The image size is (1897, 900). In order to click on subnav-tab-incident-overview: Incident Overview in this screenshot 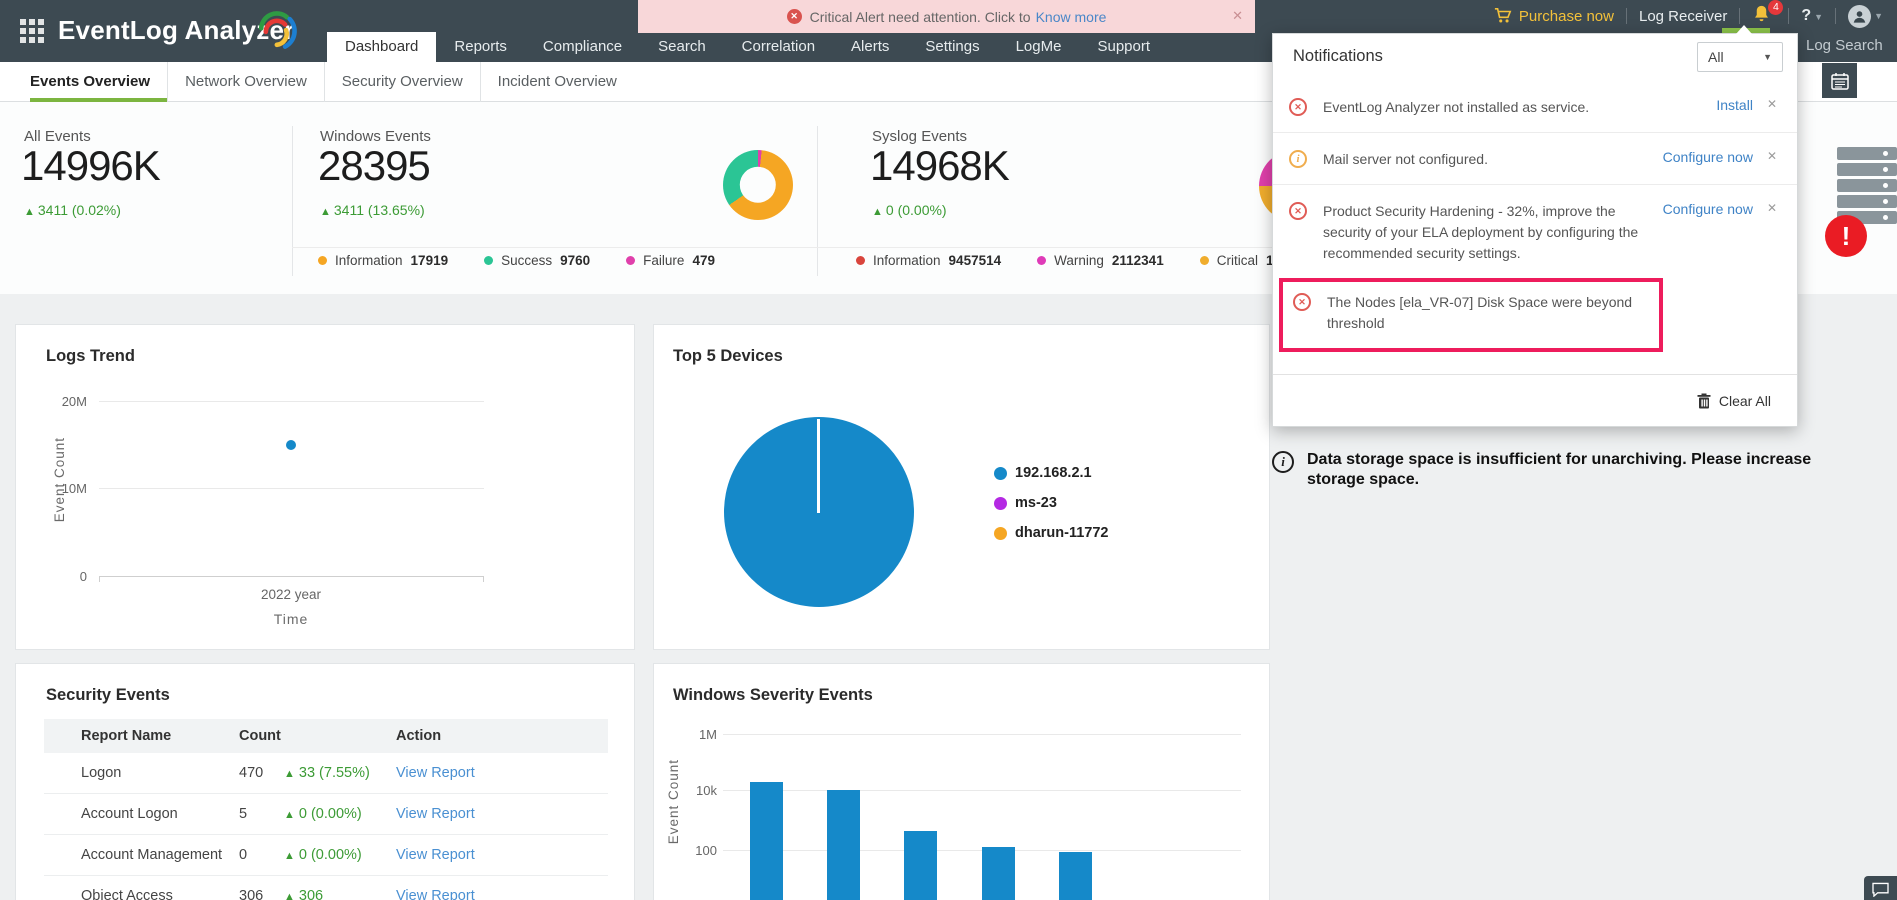, I will do `click(557, 81)`.